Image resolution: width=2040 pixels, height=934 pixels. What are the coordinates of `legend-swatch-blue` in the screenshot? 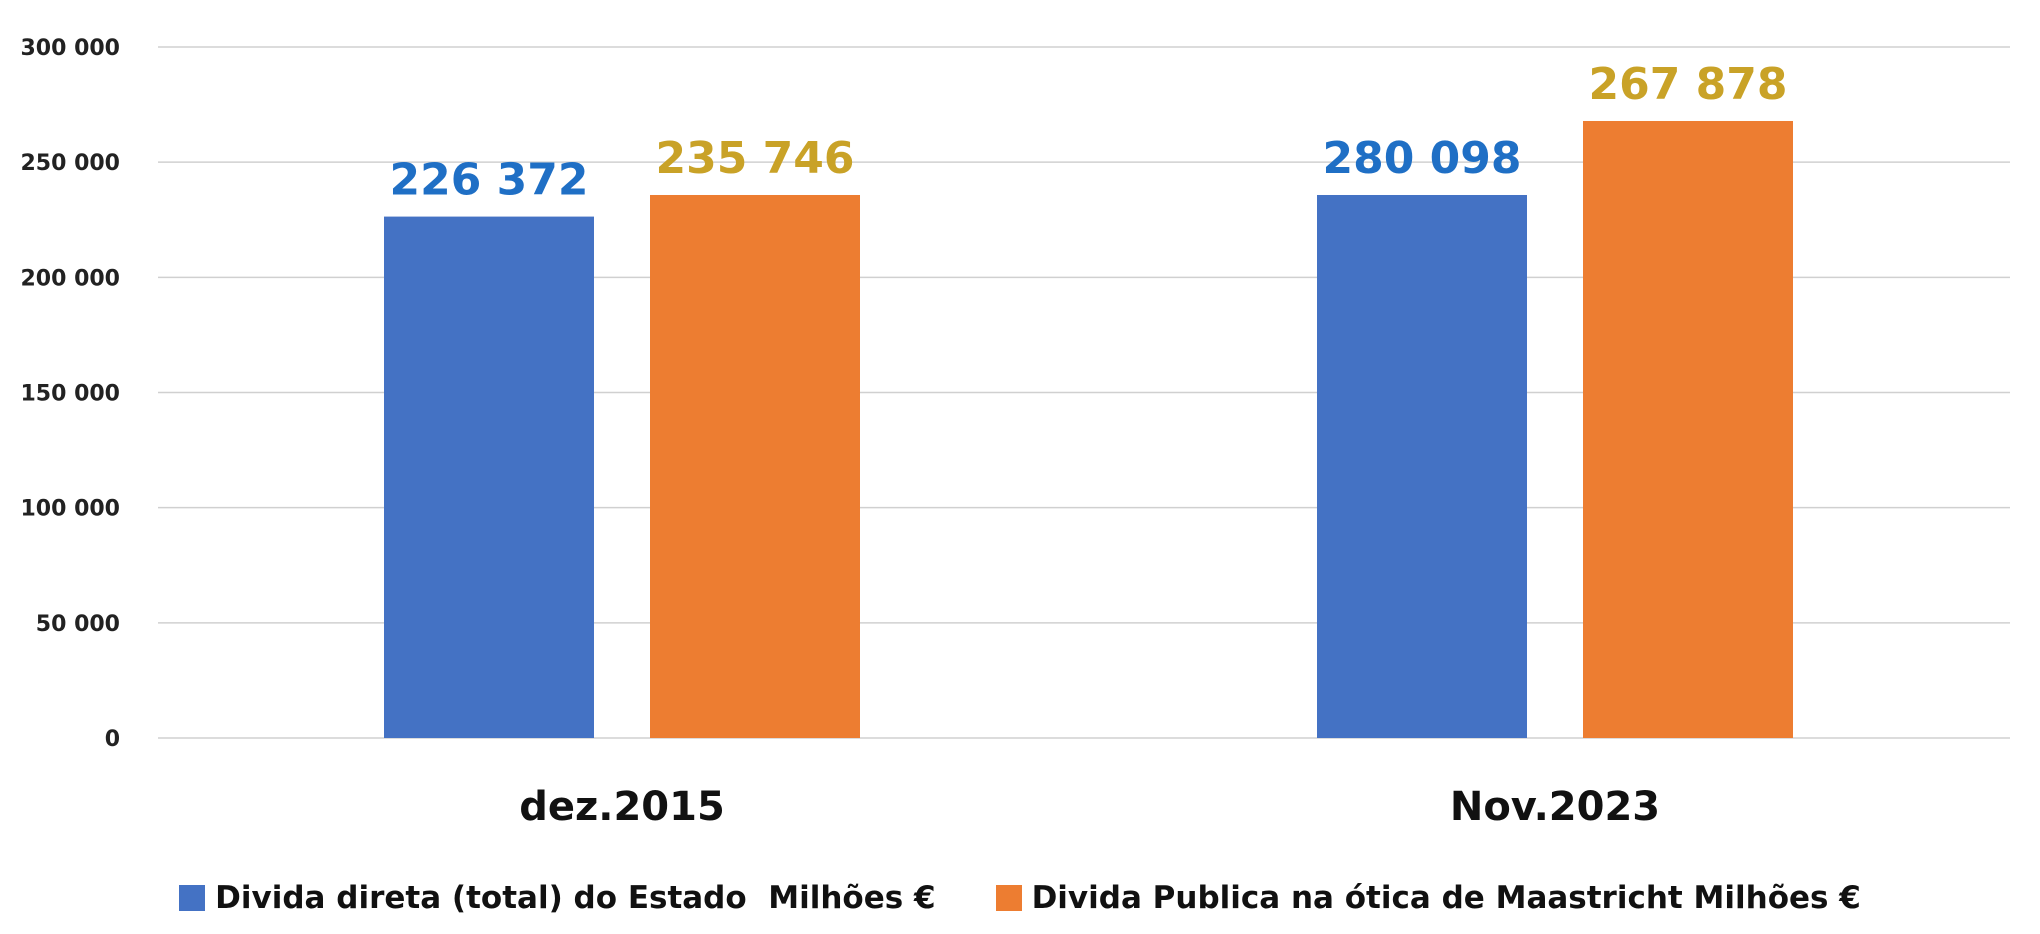 It's located at (192, 898).